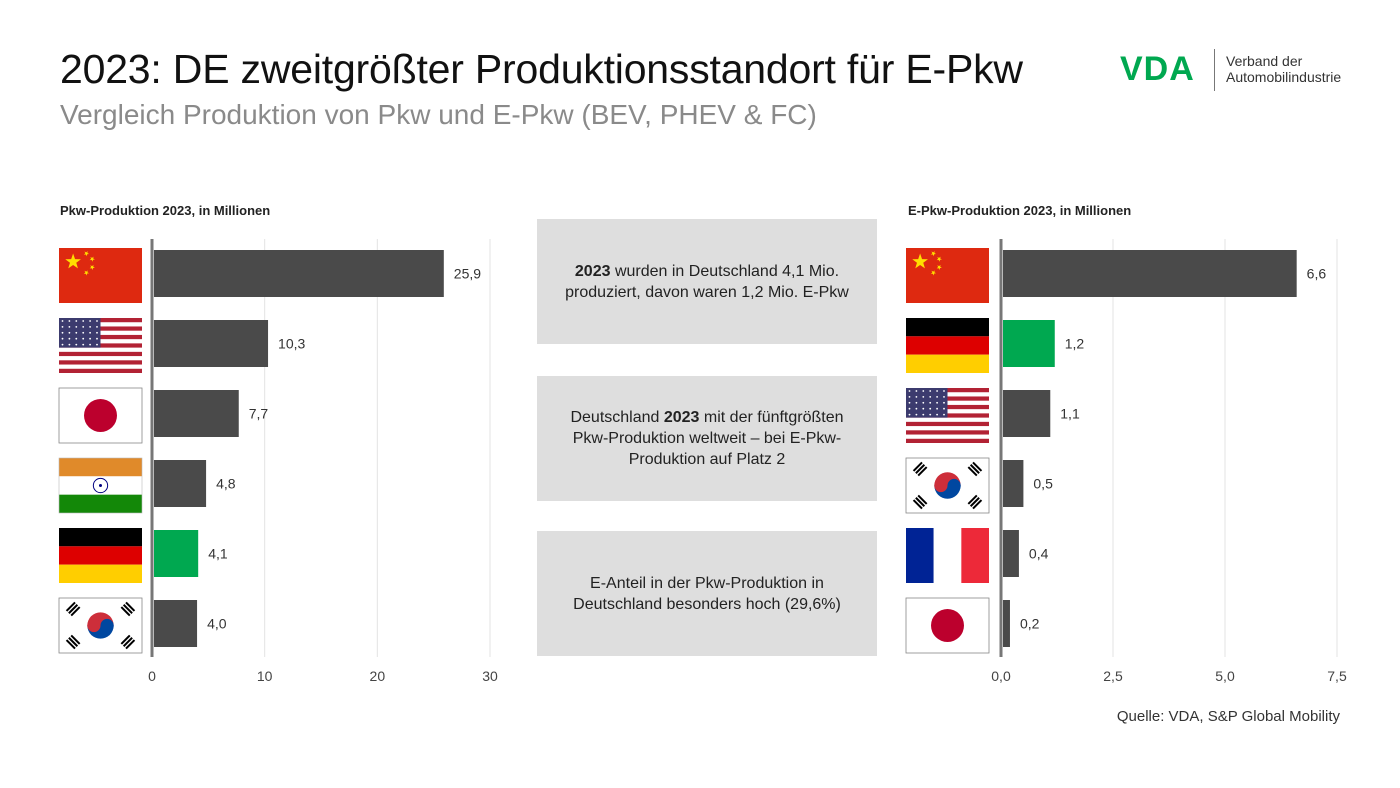  What do you see at coordinates (1225, 676) in the screenshot?
I see `x-tick-label: 5,0` at bounding box center [1225, 676].